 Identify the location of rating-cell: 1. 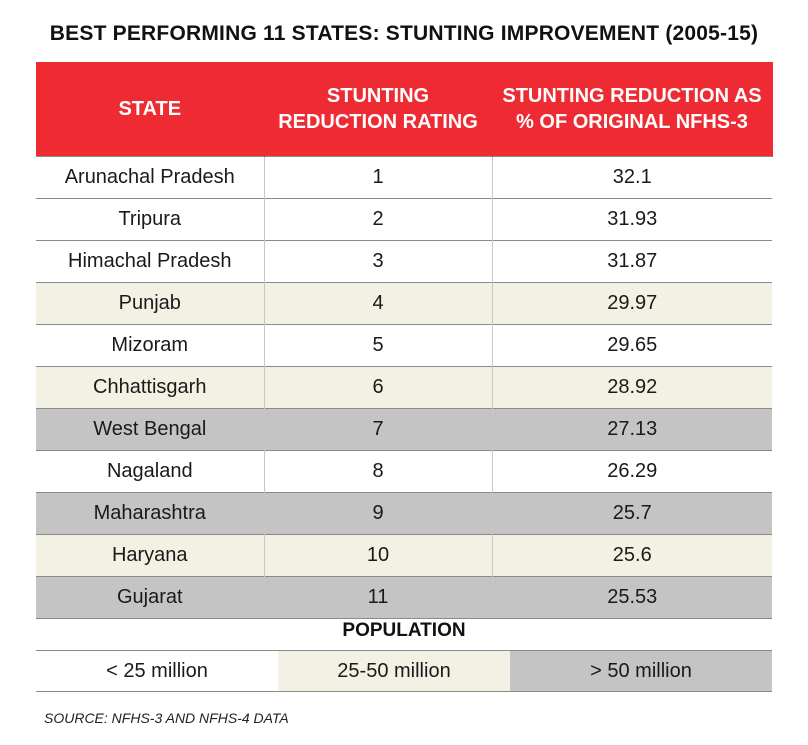
(377, 176).